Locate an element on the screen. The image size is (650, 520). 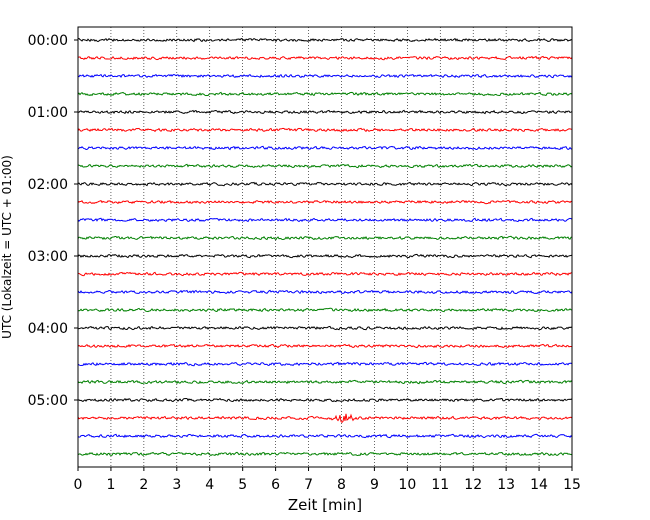
x-tick-label: 4 is located at coordinates (209, 485).